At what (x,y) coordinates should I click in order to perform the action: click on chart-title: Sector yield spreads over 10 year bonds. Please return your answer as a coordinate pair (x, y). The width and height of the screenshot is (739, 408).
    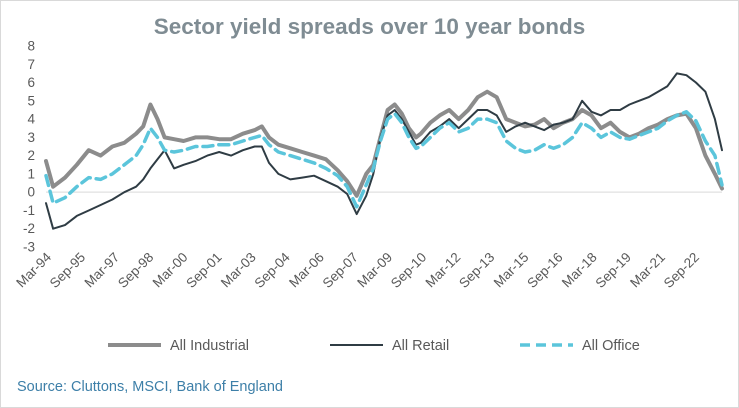
    Looking at the image, I should click on (369, 26).